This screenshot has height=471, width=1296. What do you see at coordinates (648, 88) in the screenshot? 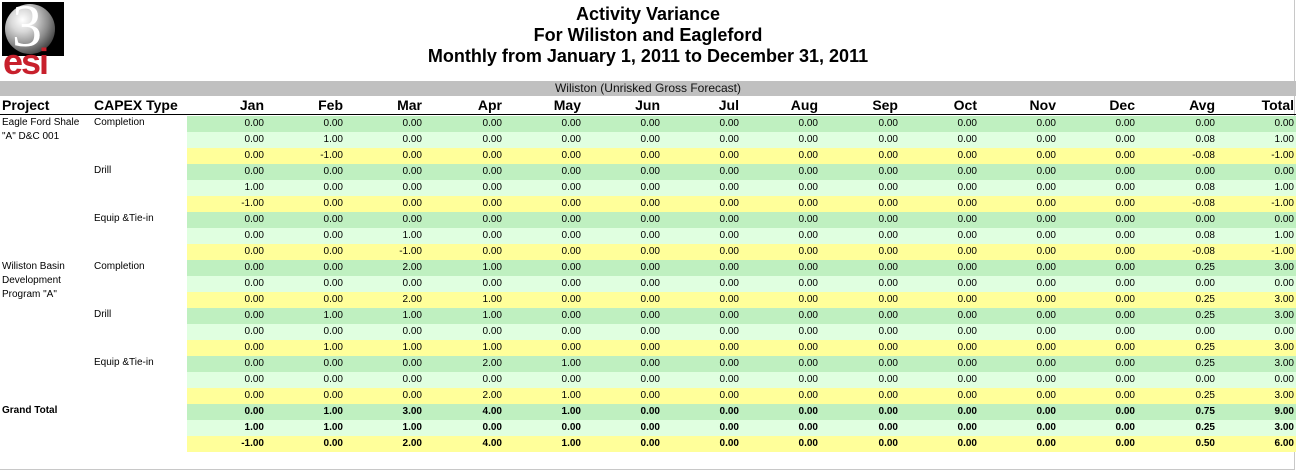
I see `section-banner: Wiliston (Unrisked Gross Forecast)` at bounding box center [648, 88].